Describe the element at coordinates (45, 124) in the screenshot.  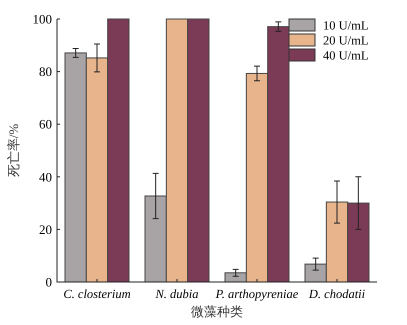
I see `y-tick-label: 60` at that location.